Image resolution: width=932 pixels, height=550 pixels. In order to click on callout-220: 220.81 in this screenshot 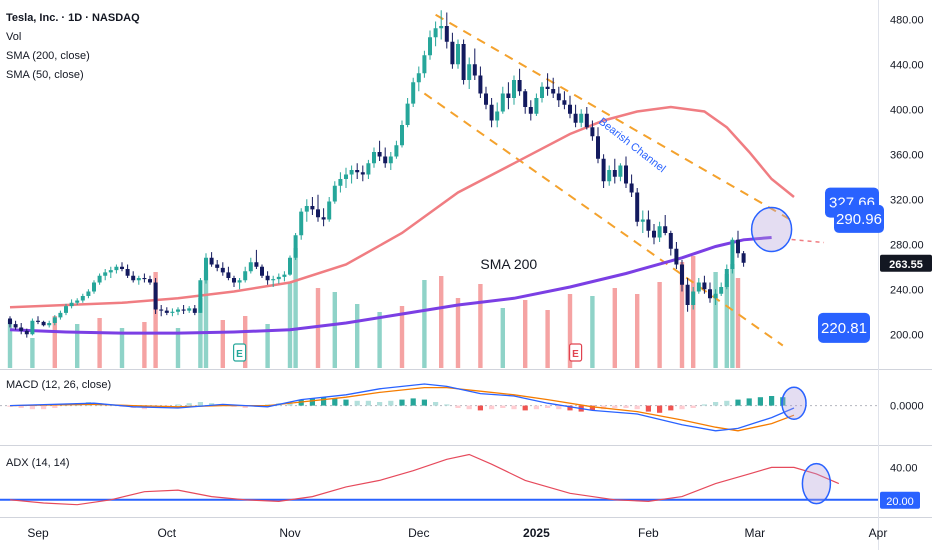, I will do `click(844, 327)`.